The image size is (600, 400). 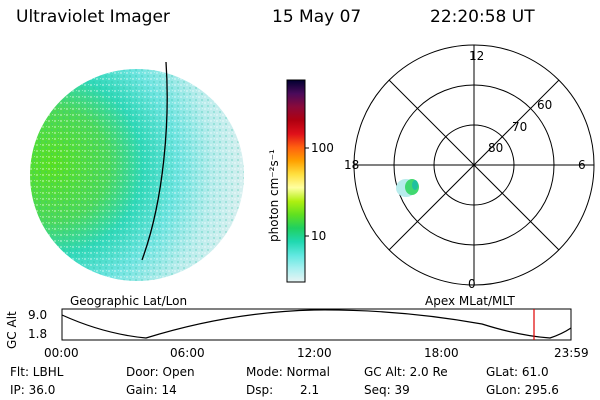 I want to click on colorbar, so click(x=297, y=181).